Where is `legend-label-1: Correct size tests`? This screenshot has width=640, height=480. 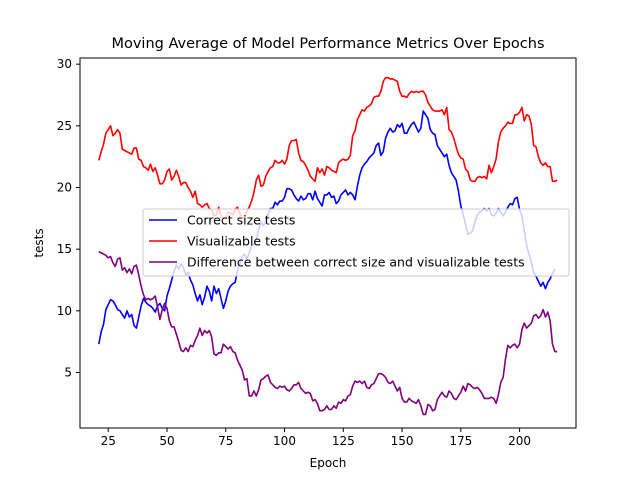 legend-label-1: Correct size tests is located at coordinates (241, 220).